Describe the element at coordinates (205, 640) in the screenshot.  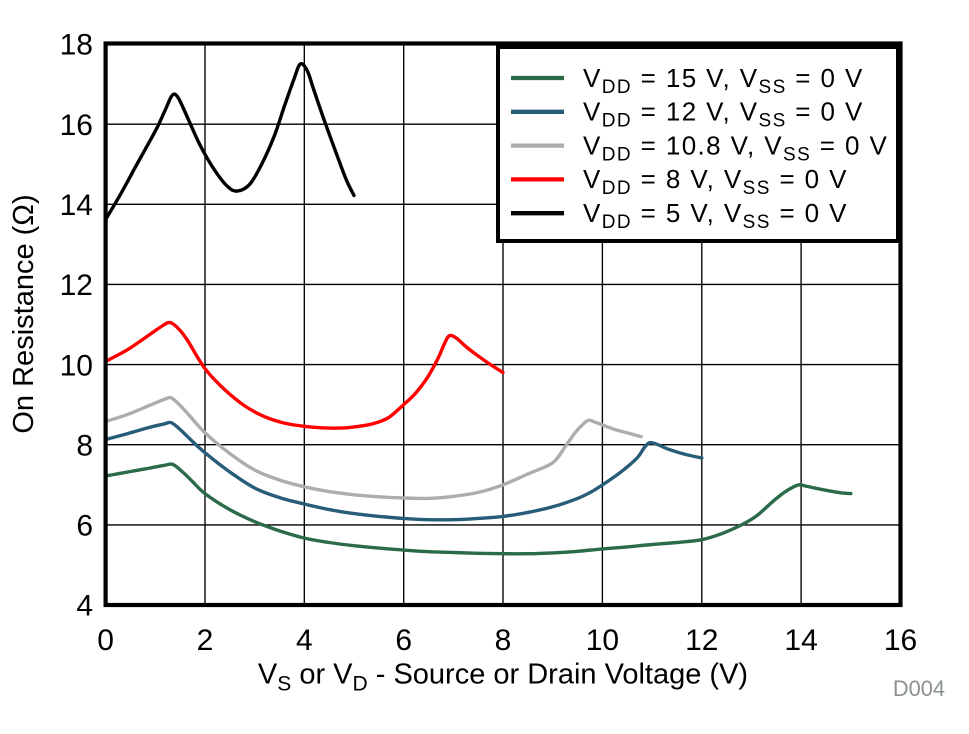
I see `svg-text: 2` at that location.